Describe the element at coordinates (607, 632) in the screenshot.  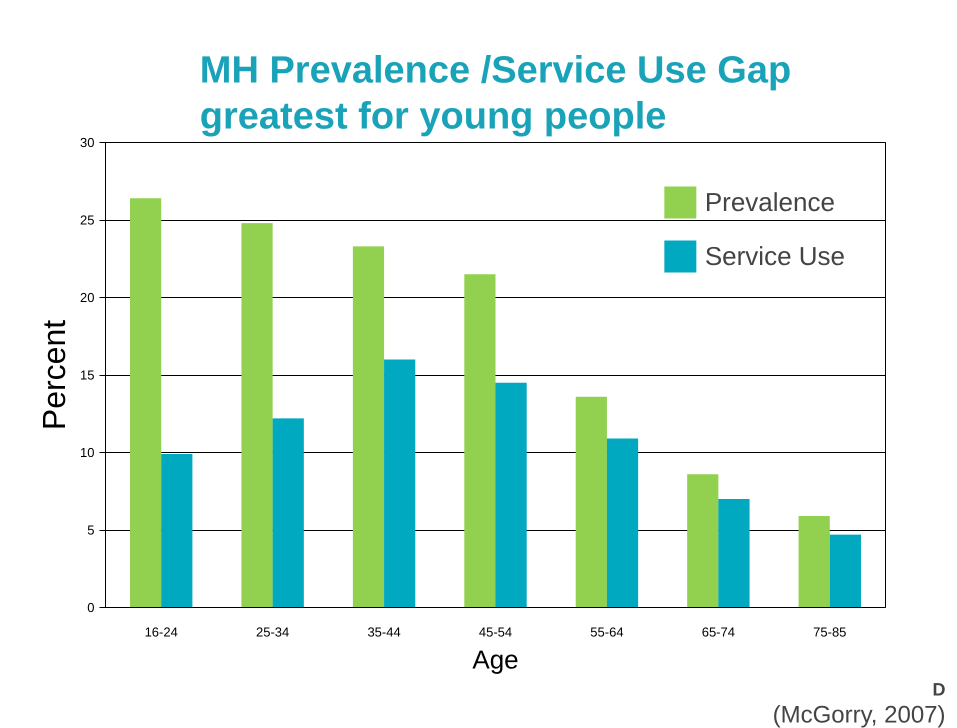
I see `x-tick-label: 55-64` at that location.